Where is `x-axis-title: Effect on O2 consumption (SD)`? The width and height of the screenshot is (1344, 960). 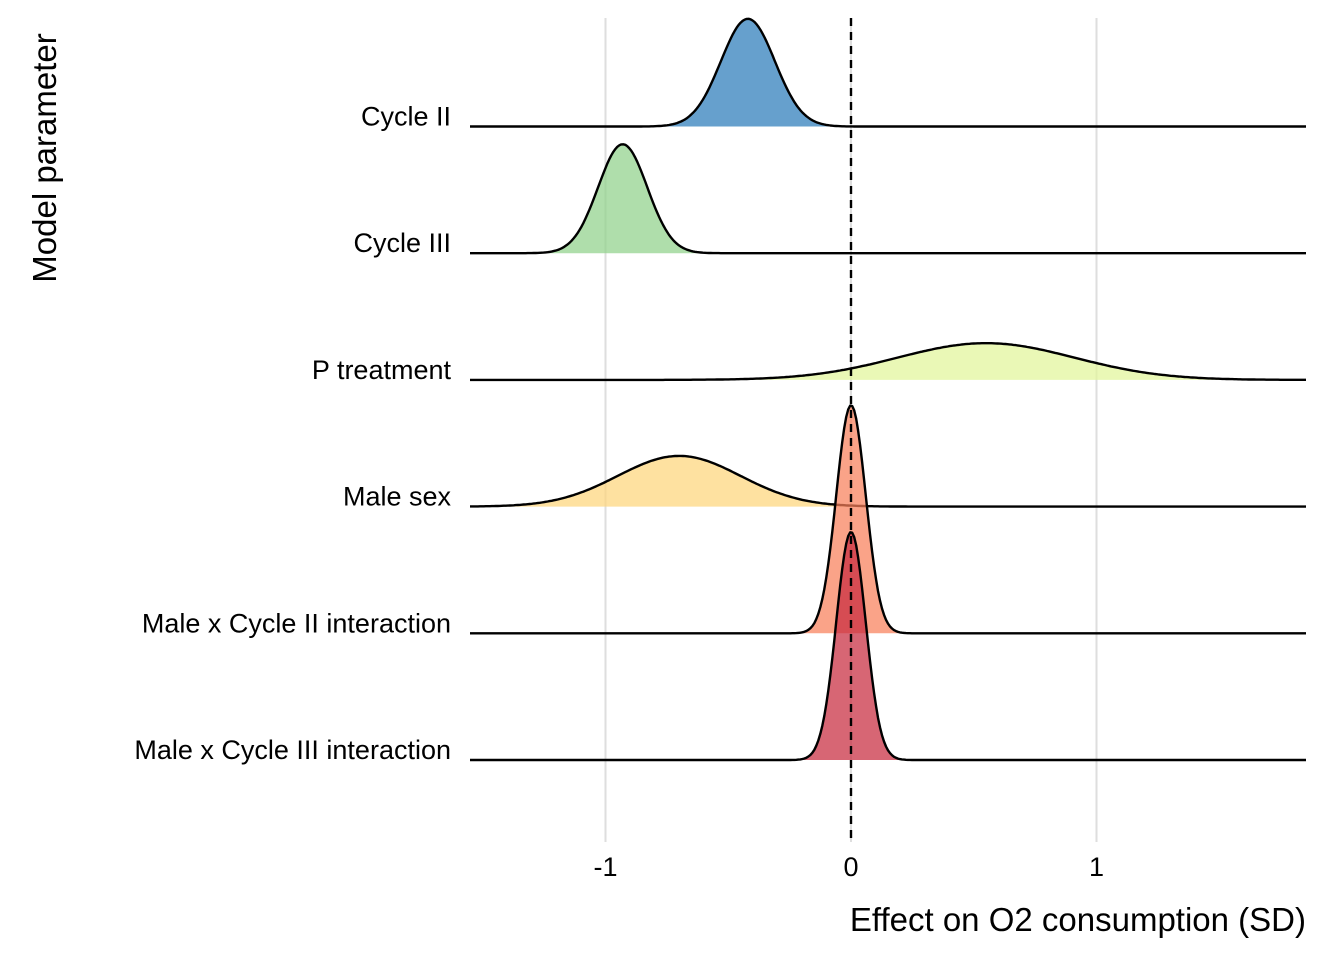 x-axis-title: Effect on O2 consumption (SD) is located at coordinates (1078, 919).